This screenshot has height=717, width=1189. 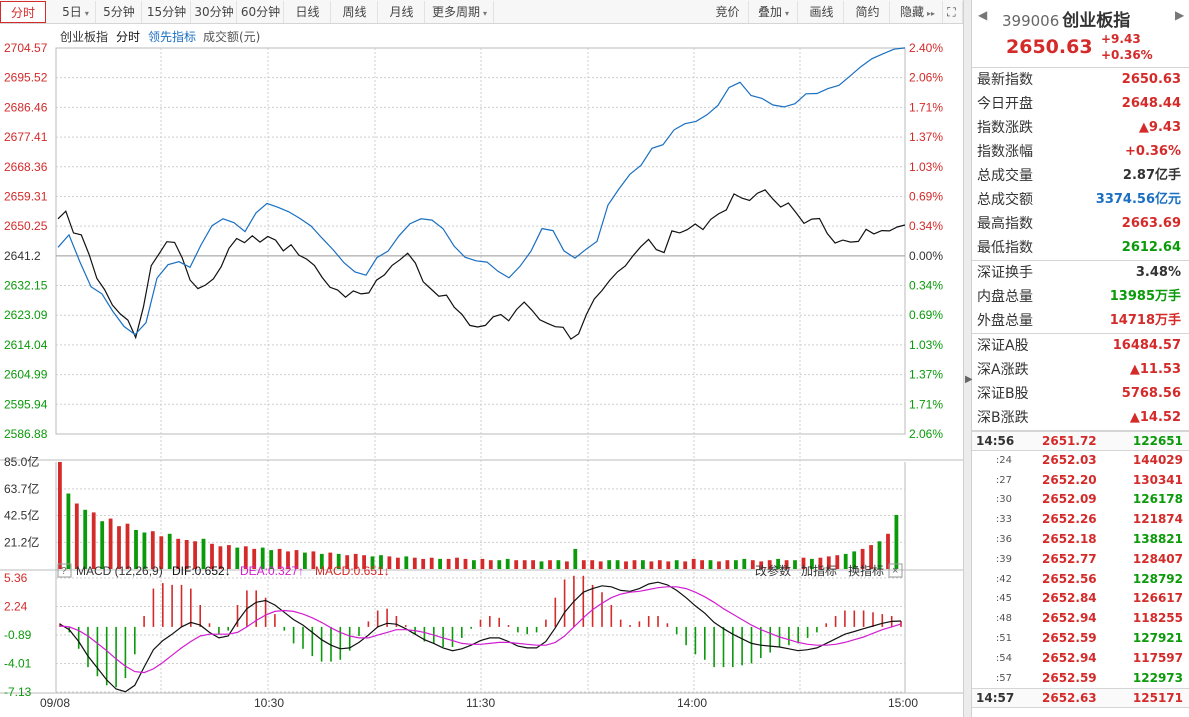 I want to click on tick-price: 2652.84, so click(x=1069, y=598).